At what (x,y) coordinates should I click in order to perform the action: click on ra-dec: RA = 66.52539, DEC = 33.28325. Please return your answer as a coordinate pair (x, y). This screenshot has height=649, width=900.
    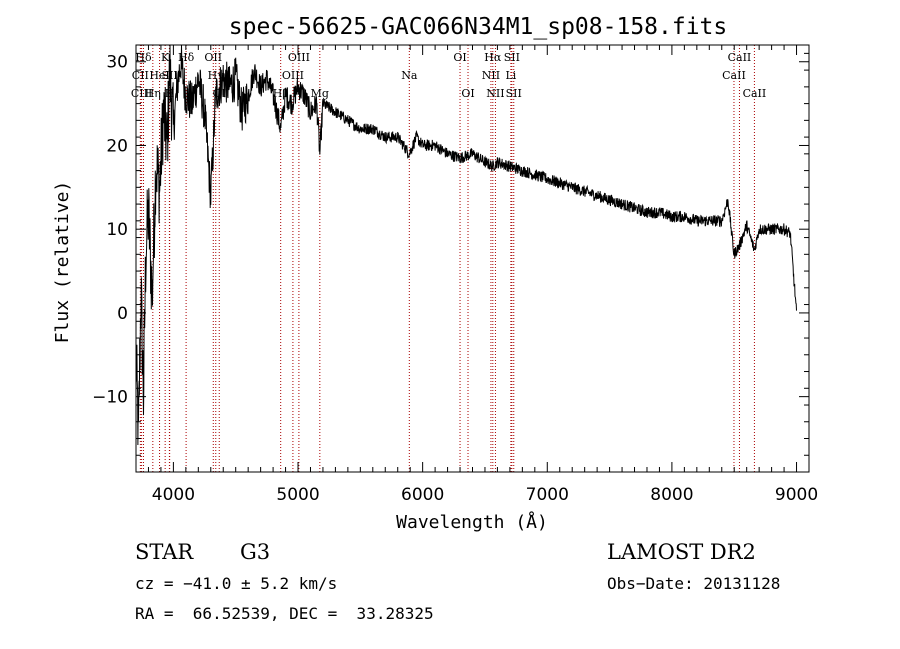
    Looking at the image, I should click on (284, 613).